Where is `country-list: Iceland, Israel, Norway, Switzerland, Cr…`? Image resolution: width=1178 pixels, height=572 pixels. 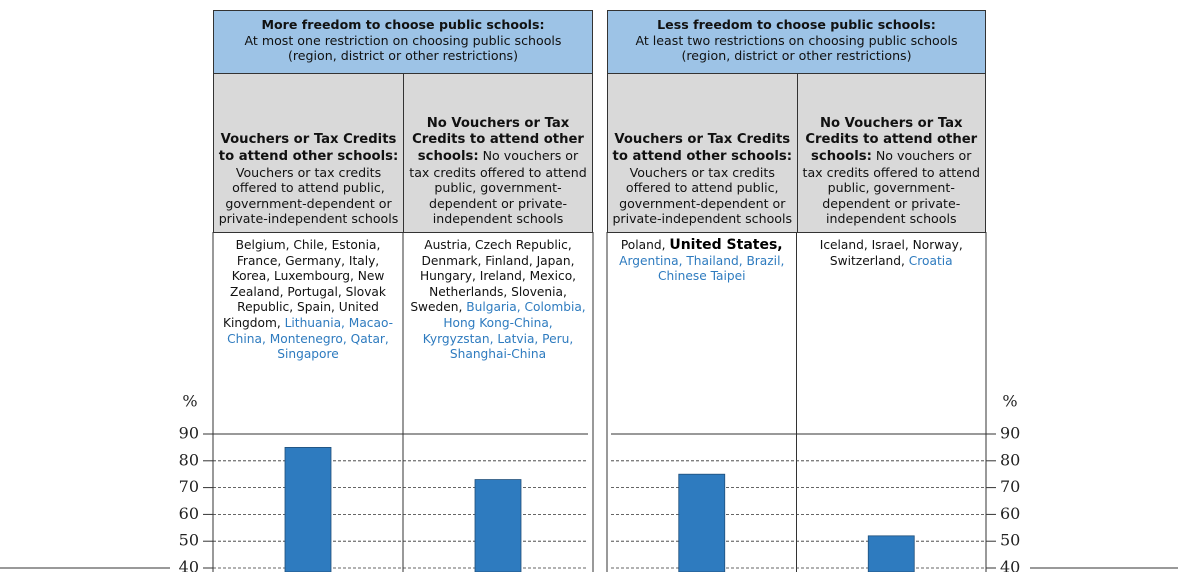 country-list: Iceland, Israel, Norway, Switzerland, Cr… is located at coordinates (892, 250).